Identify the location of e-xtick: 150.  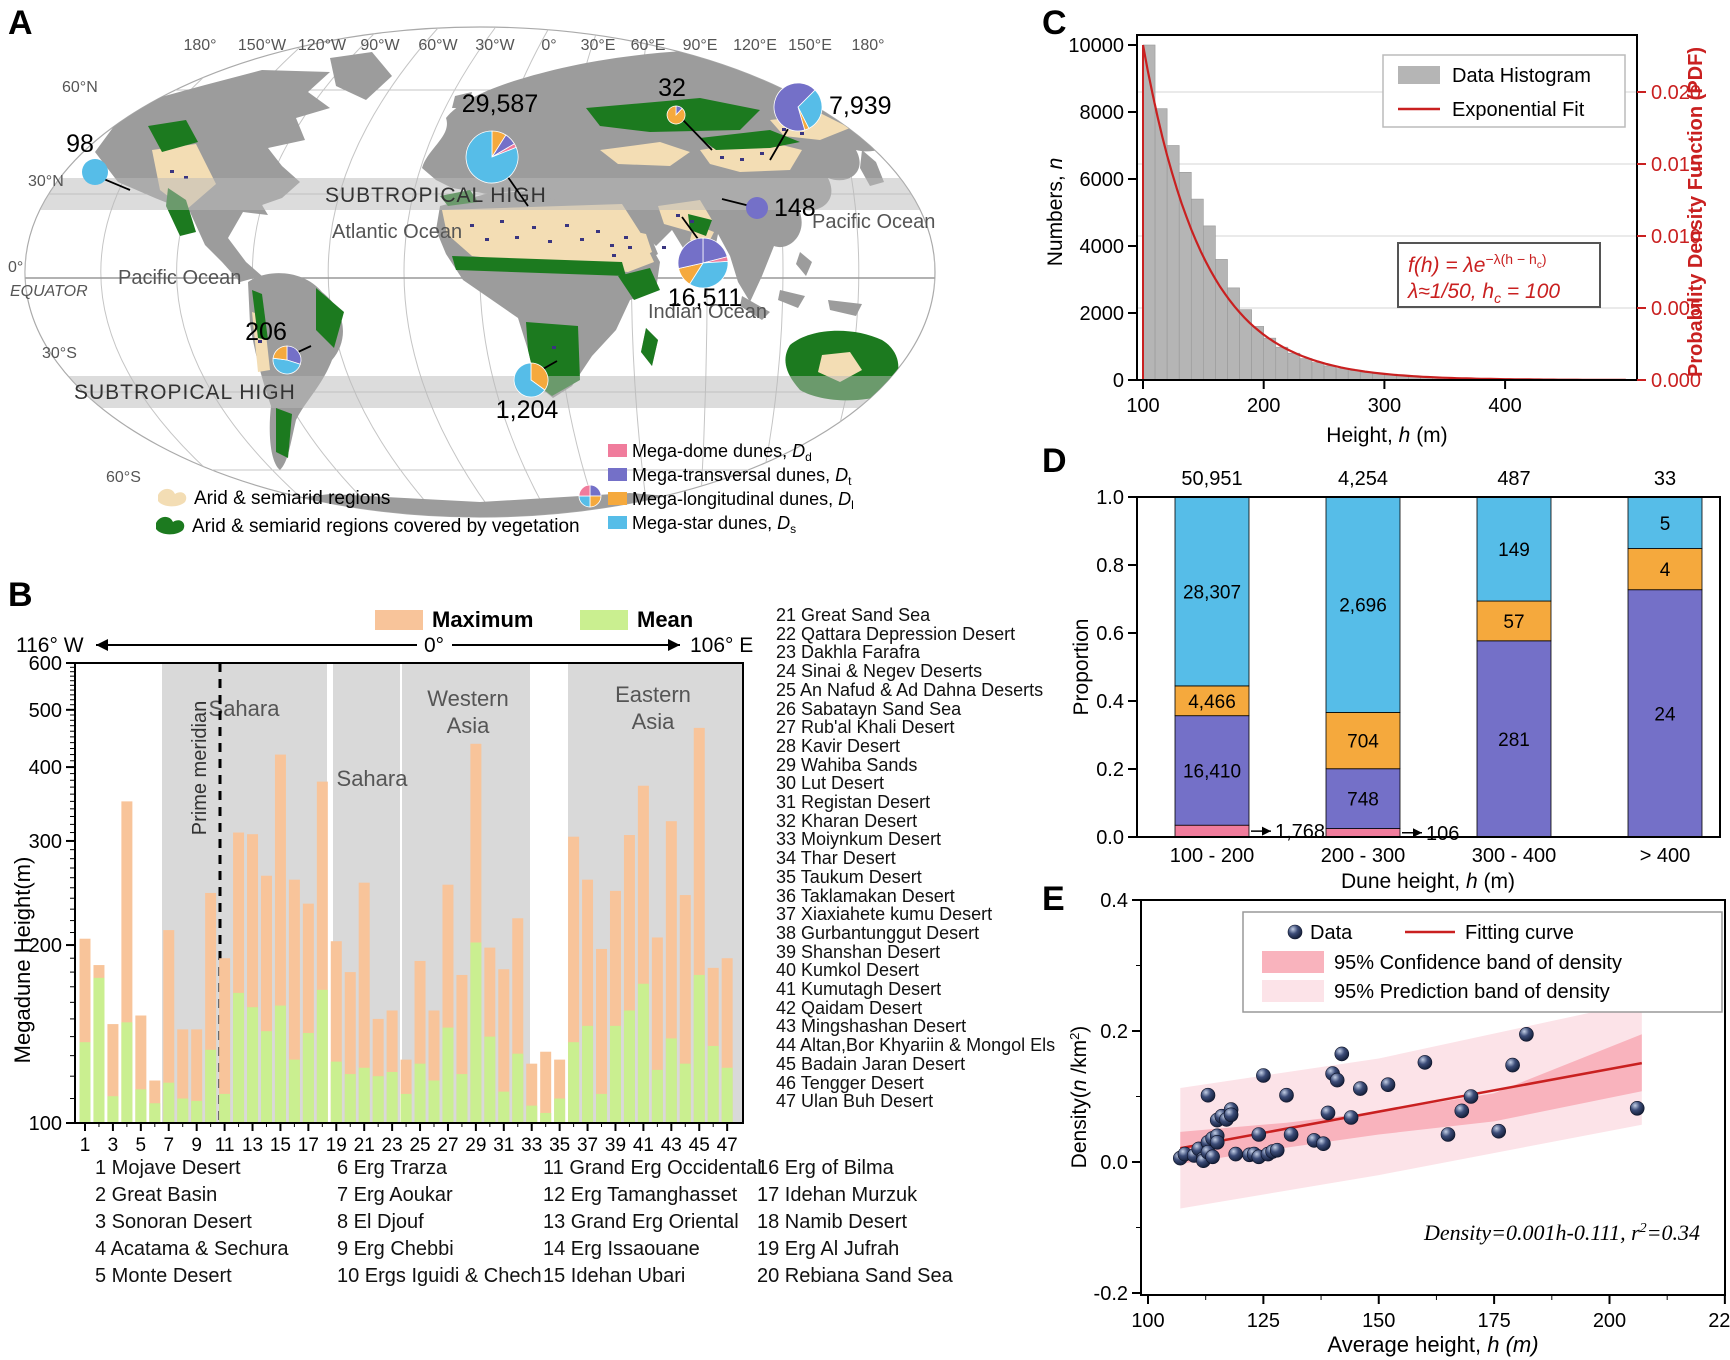
(1378, 1321).